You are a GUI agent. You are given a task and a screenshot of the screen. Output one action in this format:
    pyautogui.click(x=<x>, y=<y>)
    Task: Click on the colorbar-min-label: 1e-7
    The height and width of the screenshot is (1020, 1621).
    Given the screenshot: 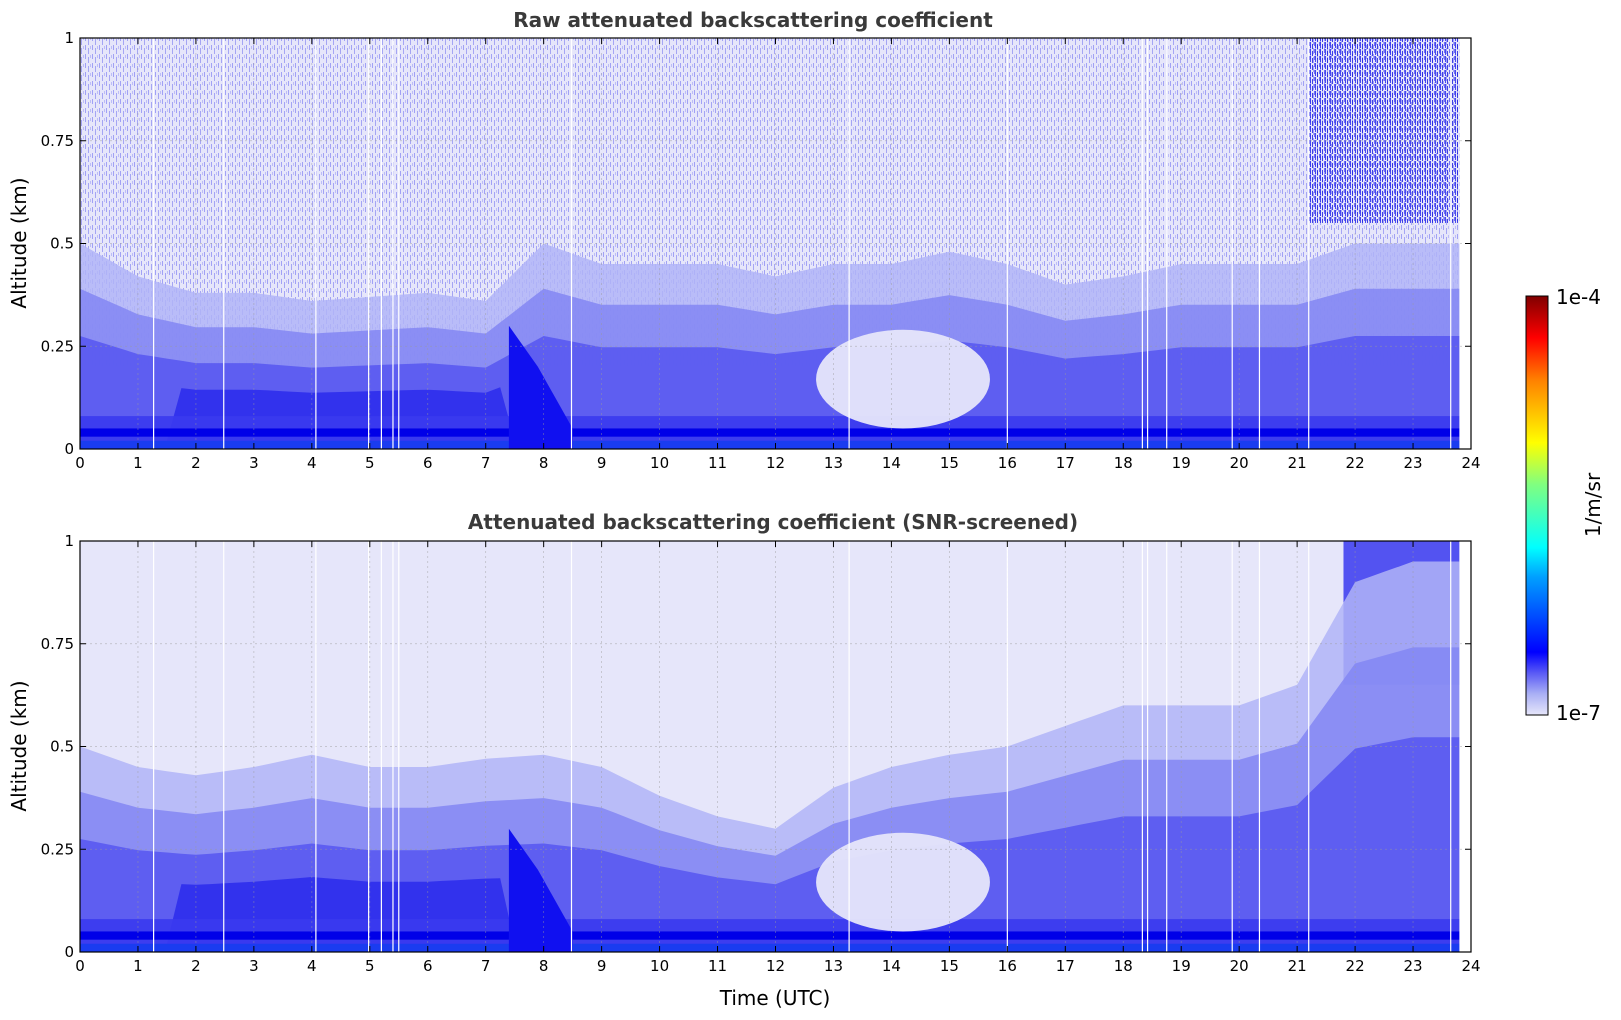 What is the action you would take?
    pyautogui.click(x=1578, y=713)
    